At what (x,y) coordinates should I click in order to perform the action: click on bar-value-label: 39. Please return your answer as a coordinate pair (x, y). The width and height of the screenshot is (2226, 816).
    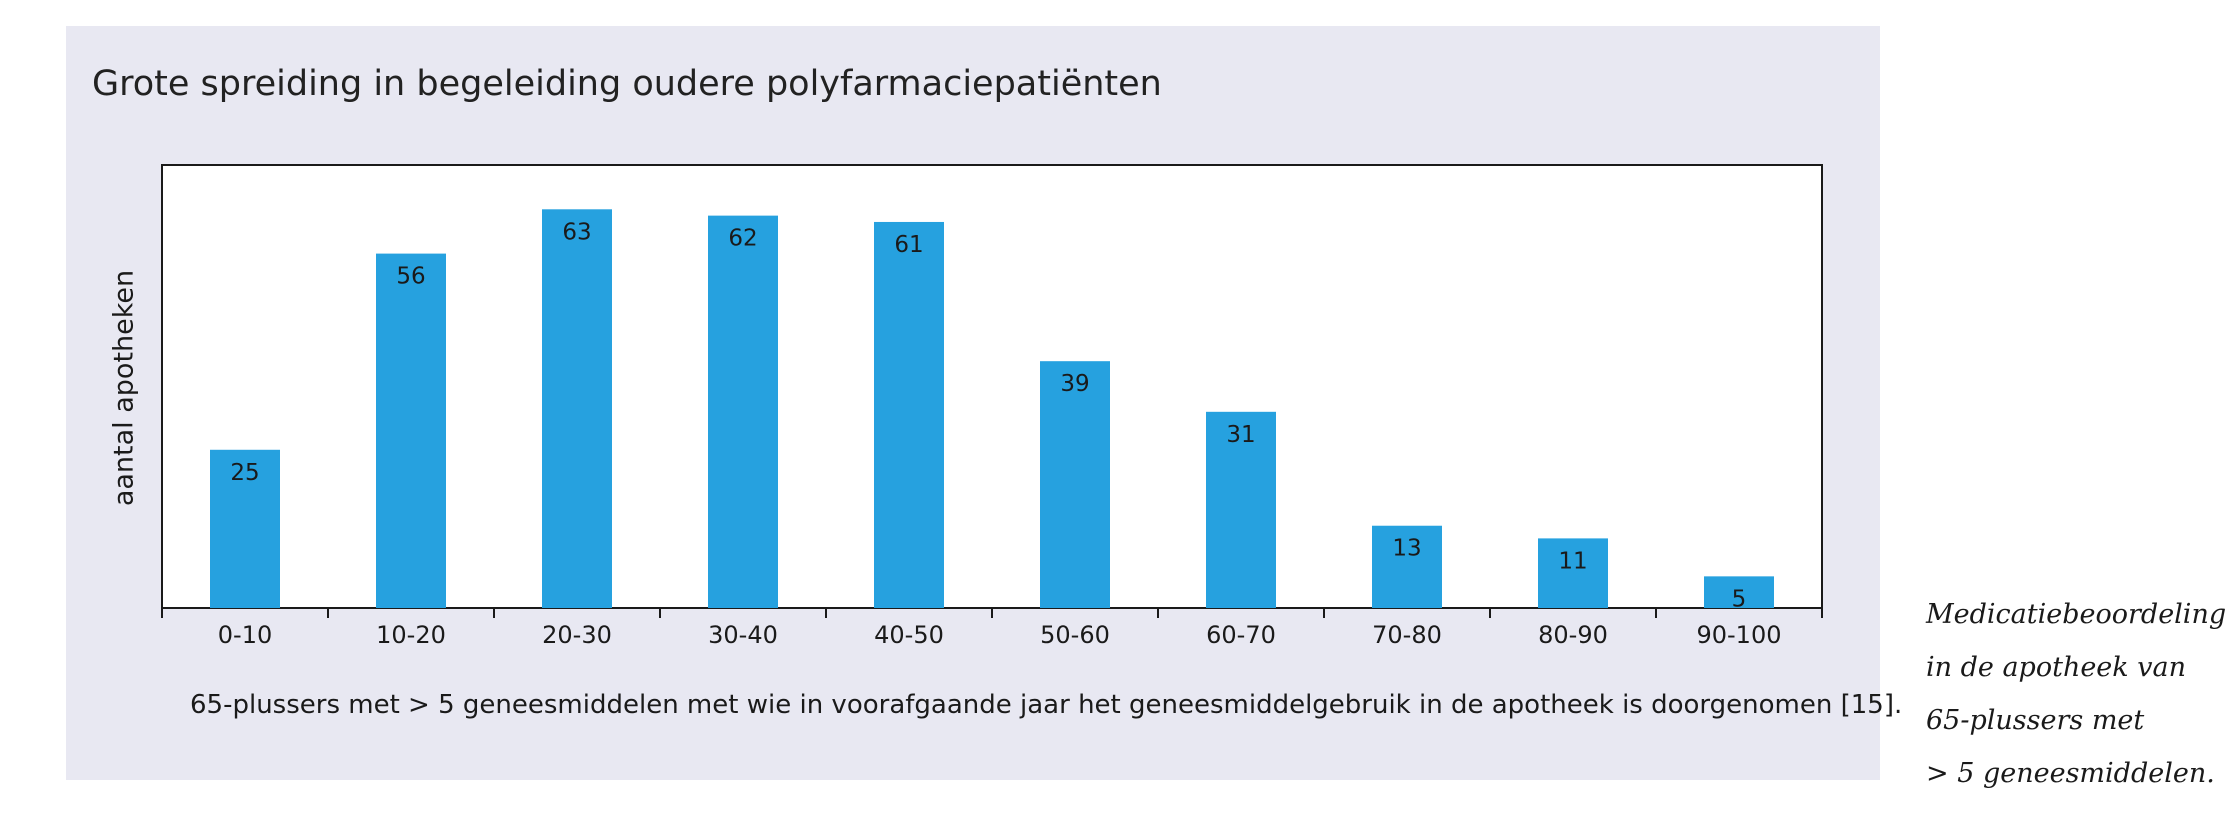
    Looking at the image, I should click on (1074, 384).